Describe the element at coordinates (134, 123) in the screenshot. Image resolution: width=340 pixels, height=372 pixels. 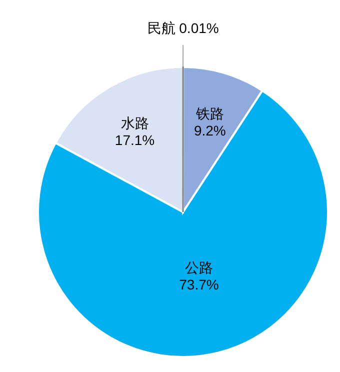
I see `slice-label: 水路` at that location.